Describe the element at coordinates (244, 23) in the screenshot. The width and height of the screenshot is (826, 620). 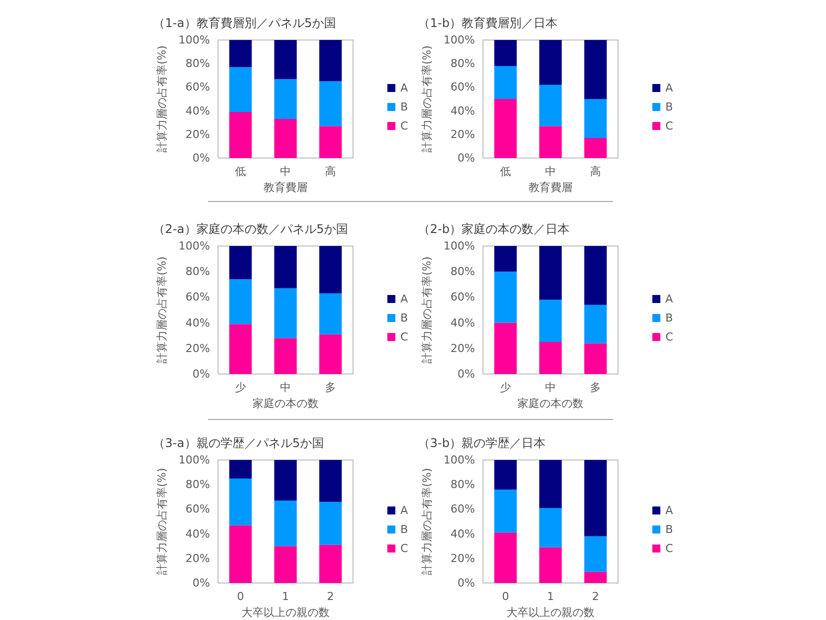
I see `chart-title: （1-a）教育費層別／パネル5か国` at that location.